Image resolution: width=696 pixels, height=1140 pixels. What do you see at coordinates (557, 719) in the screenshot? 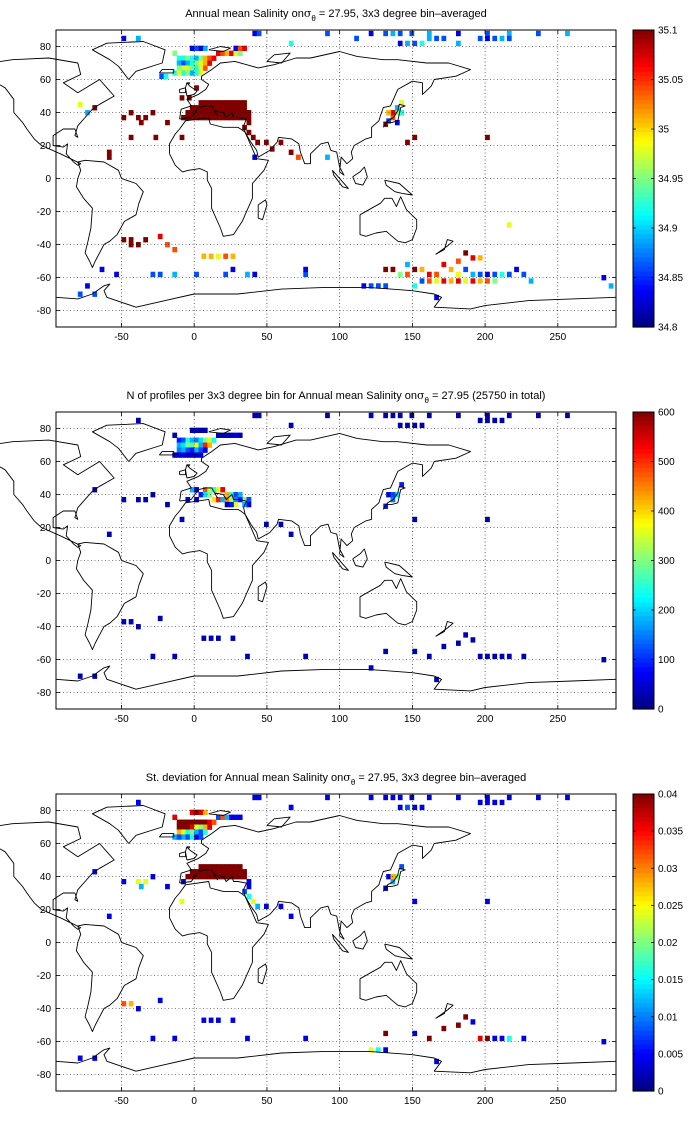
I see `x-tick-label: 250` at bounding box center [557, 719].